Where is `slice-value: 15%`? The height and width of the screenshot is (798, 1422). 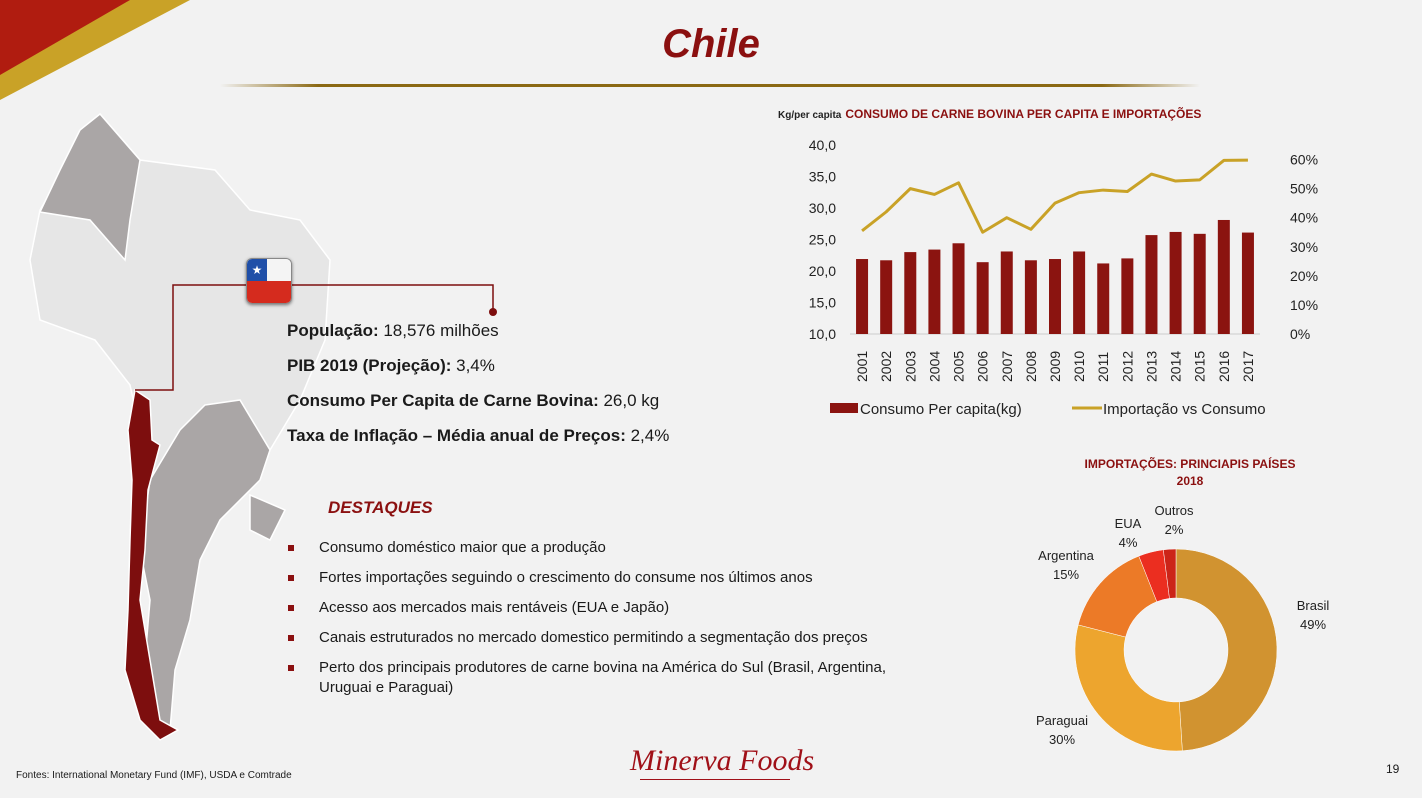
slice-value: 15% is located at coordinates (1066, 574).